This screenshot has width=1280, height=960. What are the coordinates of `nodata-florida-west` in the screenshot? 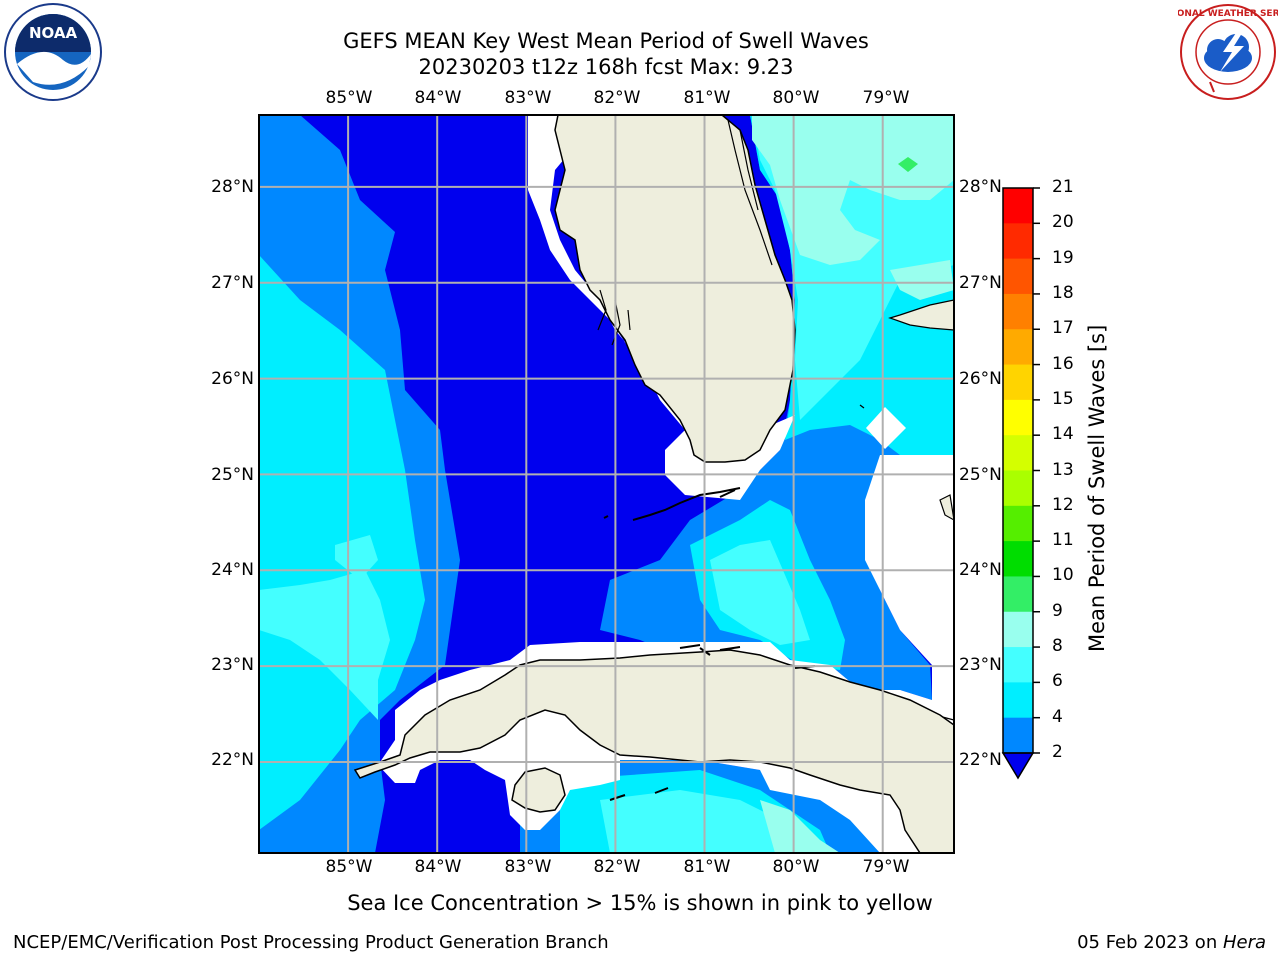 It's located at (661, 307).